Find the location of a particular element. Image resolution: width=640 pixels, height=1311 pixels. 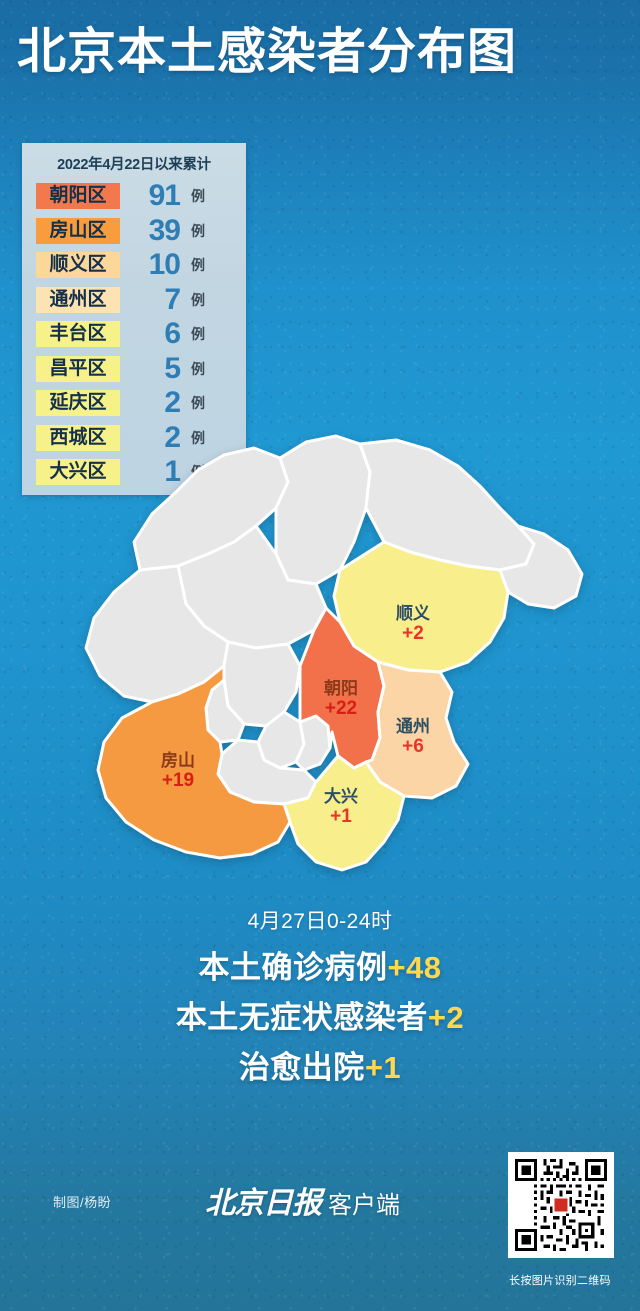

district-chip: 顺义区 is located at coordinates (78, 265).